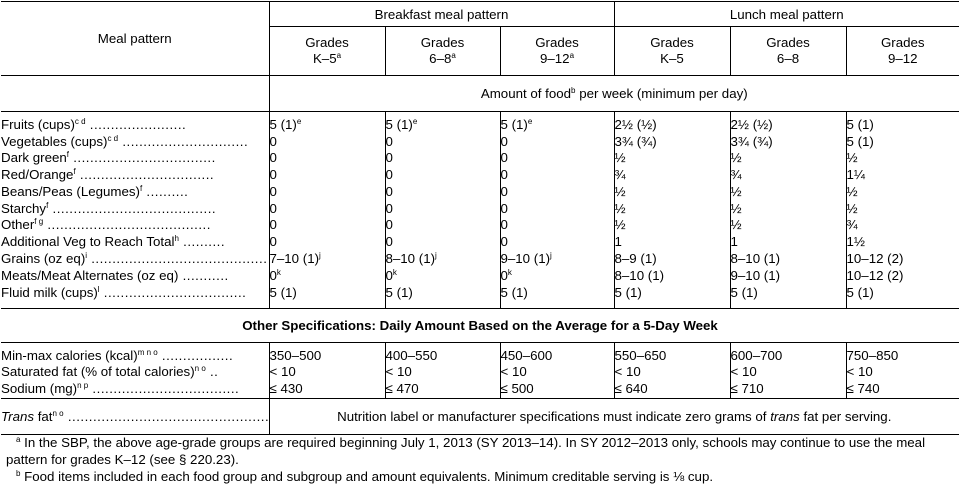 Image resolution: width=960 pixels, height=490 pixels. Describe the element at coordinates (672, 51) in the screenshot. I see `grade-header-lunch-k5: Grades K–5` at that location.